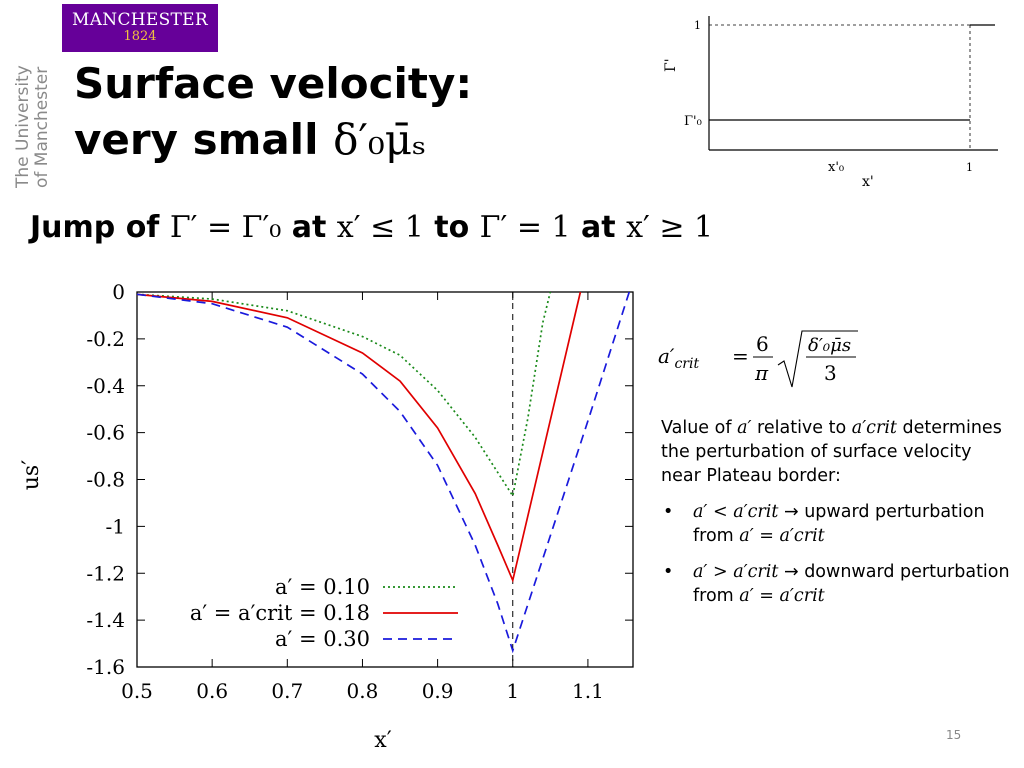 Image resolution: width=1024 pixels, height=768 pixels. I want to click on subtitle-math-4: x′ ≥ 1, so click(670, 227).